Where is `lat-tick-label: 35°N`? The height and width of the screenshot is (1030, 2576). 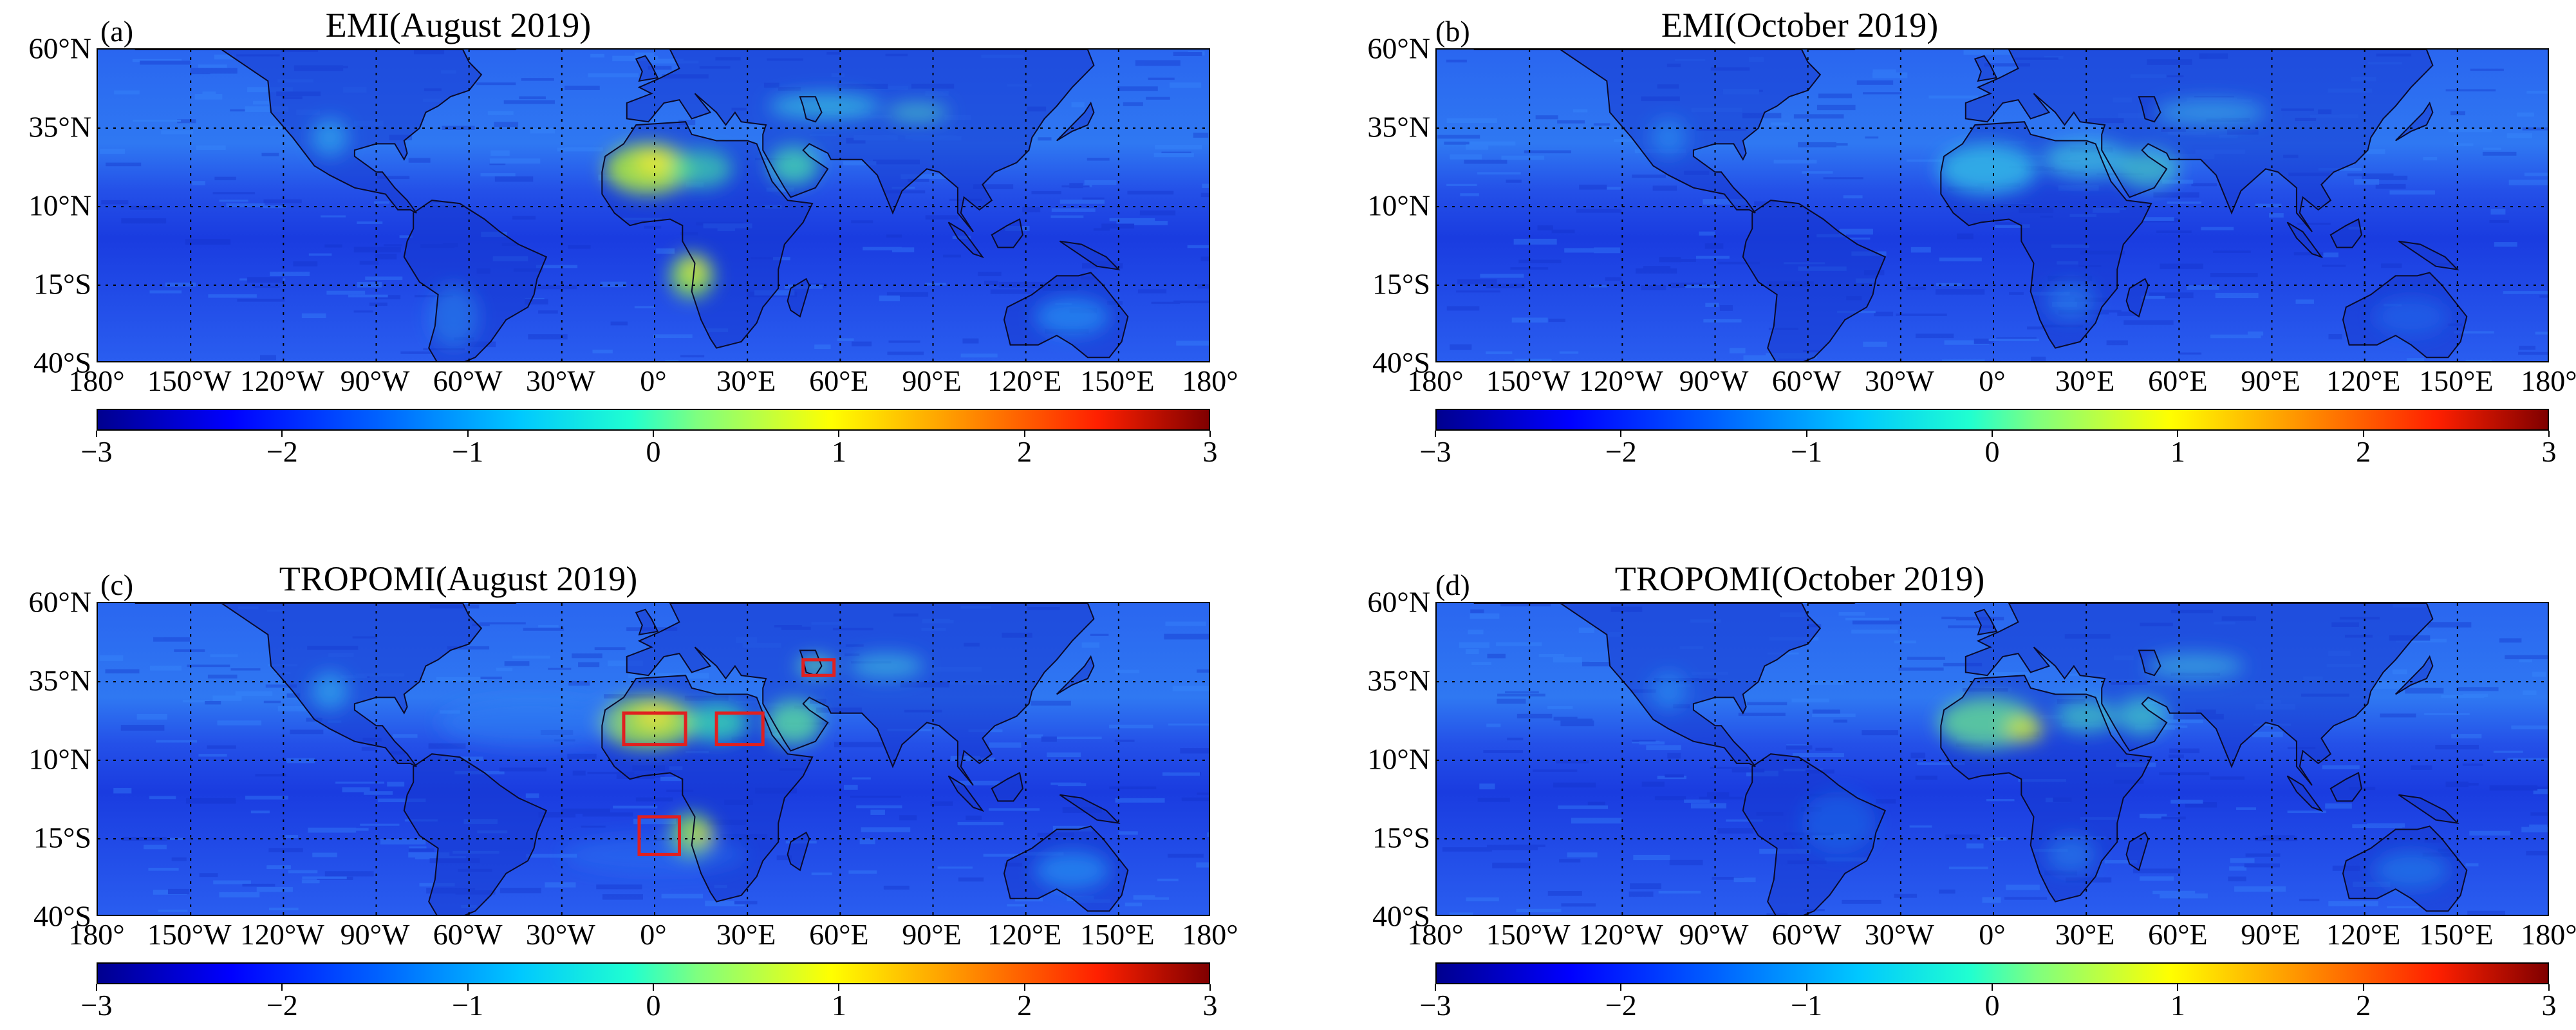
lat-tick-label: 35°N is located at coordinates (1399, 680).